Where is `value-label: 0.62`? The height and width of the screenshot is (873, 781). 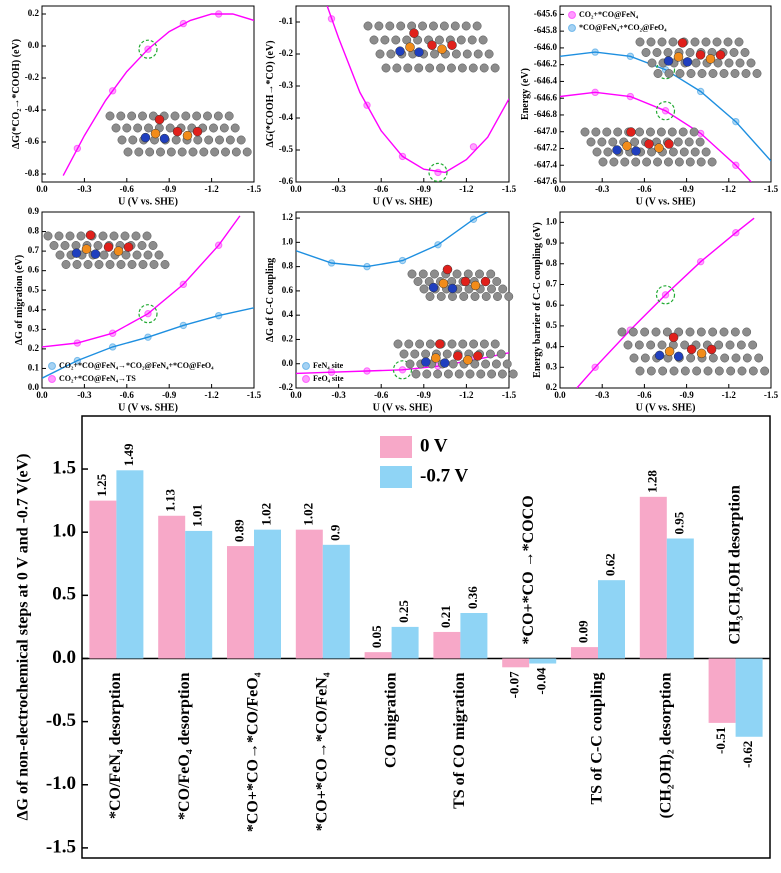
value-label: 0.62 is located at coordinates (609, 564).